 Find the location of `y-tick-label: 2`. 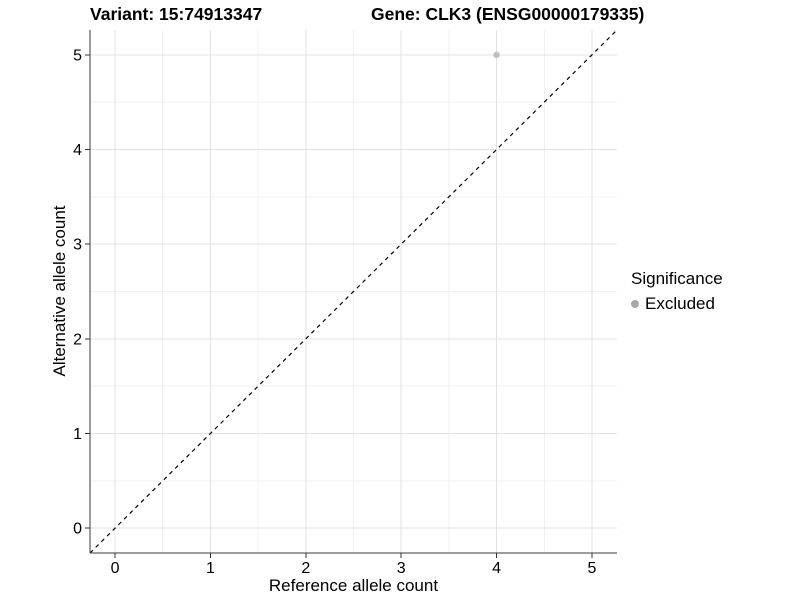

y-tick-label: 2 is located at coordinates (77, 339).